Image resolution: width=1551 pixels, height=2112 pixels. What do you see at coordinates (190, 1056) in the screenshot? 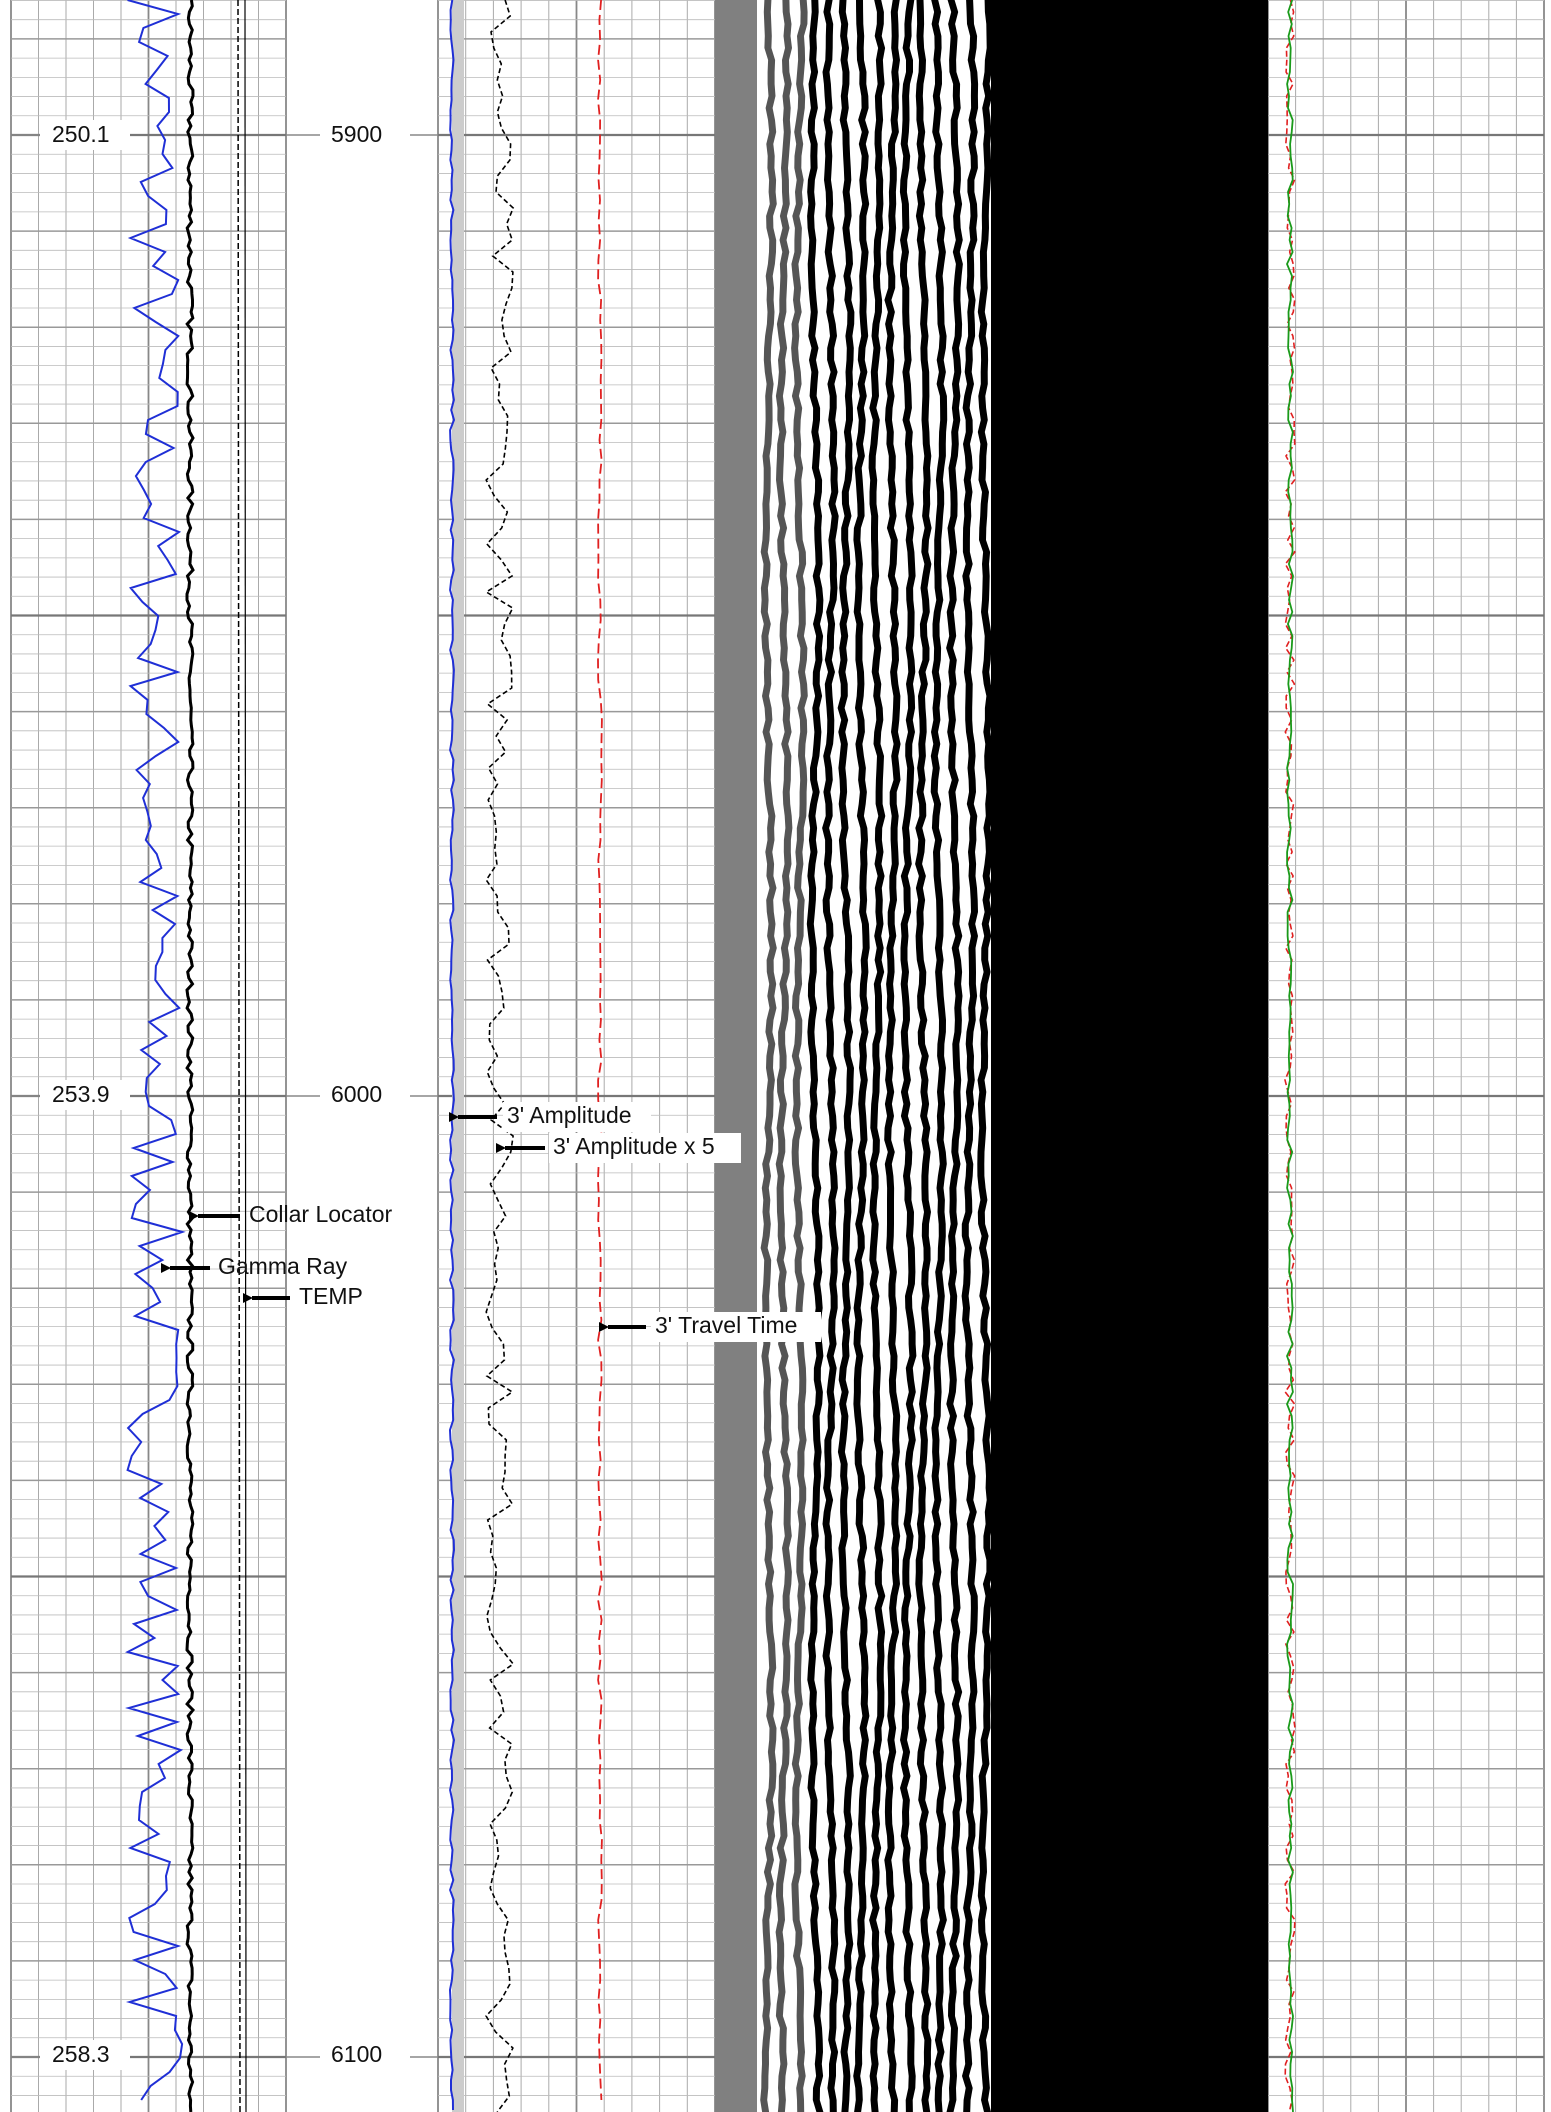
I see `collar-locator-curve` at bounding box center [190, 1056].